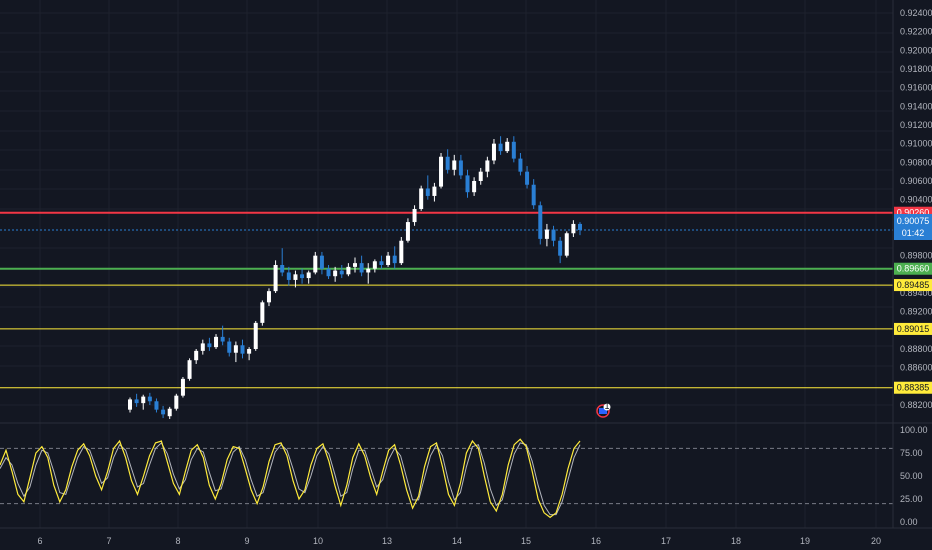 Image resolution: width=932 pixels, height=550 pixels. I want to click on time-tick-label: 8, so click(177, 541).